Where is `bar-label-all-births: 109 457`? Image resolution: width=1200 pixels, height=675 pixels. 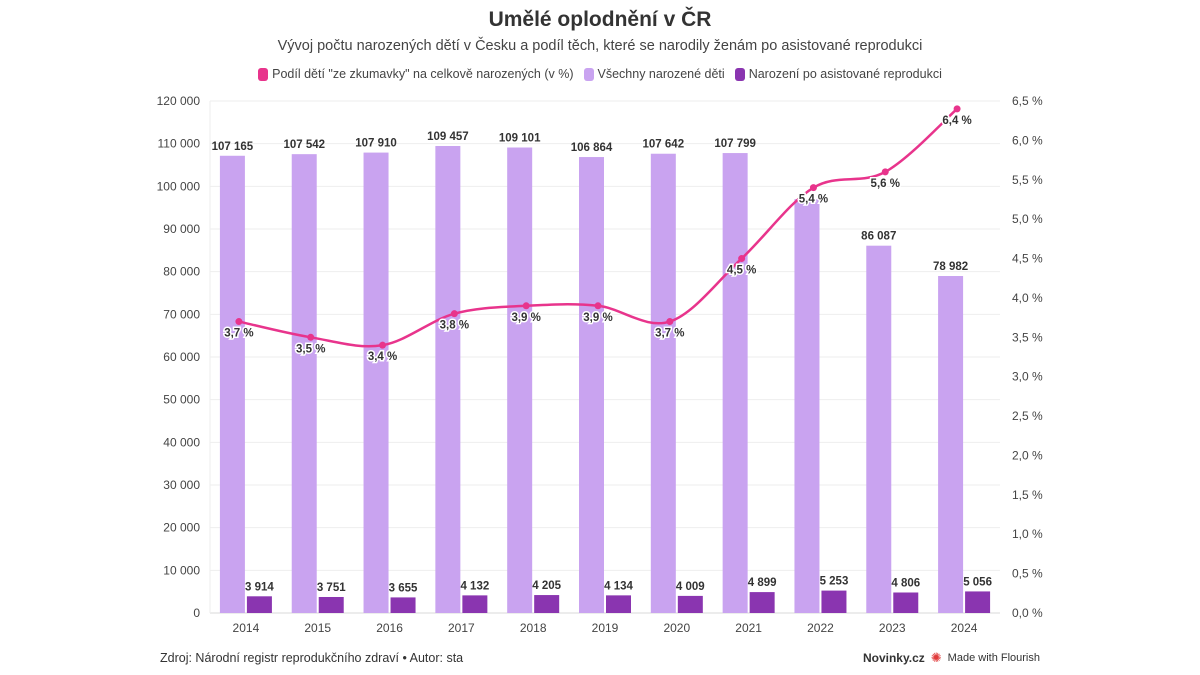 bar-label-all-births: 109 457 is located at coordinates (448, 137).